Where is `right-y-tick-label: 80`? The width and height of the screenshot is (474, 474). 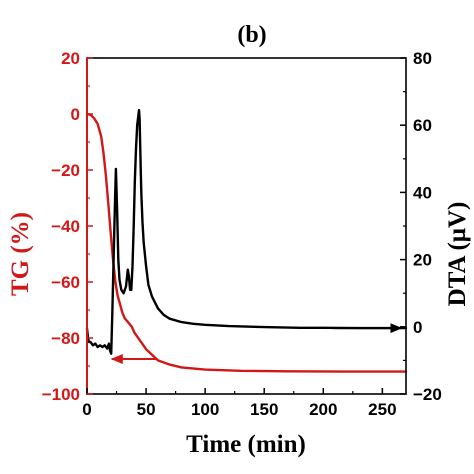 right-y-tick-label: 80 is located at coordinates (422, 58).